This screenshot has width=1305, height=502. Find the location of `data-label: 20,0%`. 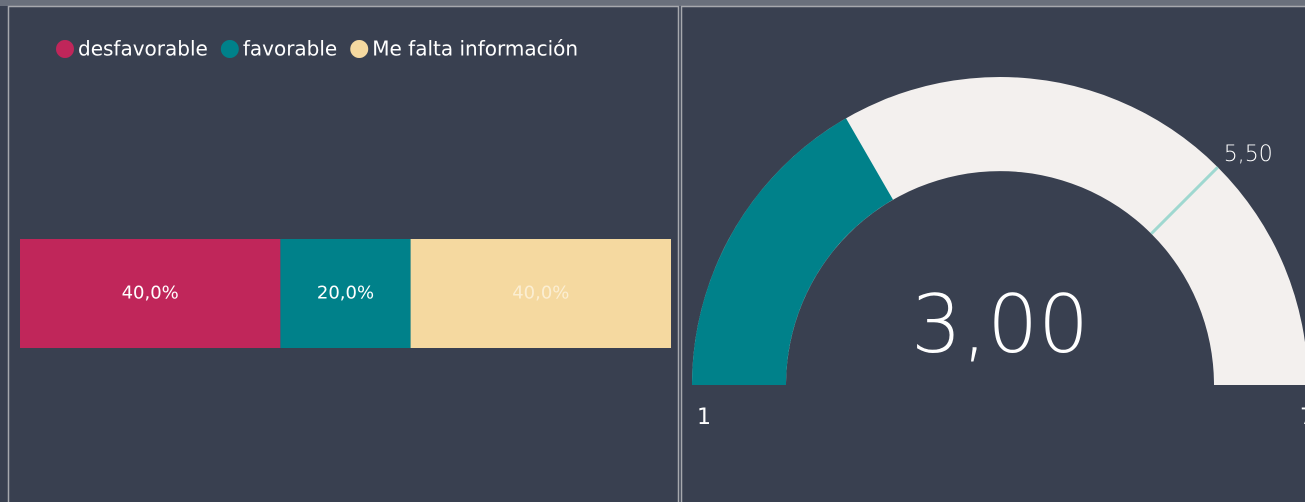

data-label: 20,0% is located at coordinates (345, 293).